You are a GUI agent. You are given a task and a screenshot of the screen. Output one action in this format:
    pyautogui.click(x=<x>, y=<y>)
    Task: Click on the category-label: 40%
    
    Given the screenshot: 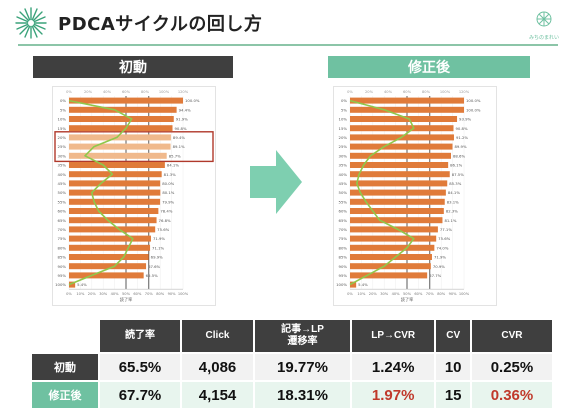 What is the action you would take?
    pyautogui.click(x=343, y=174)
    